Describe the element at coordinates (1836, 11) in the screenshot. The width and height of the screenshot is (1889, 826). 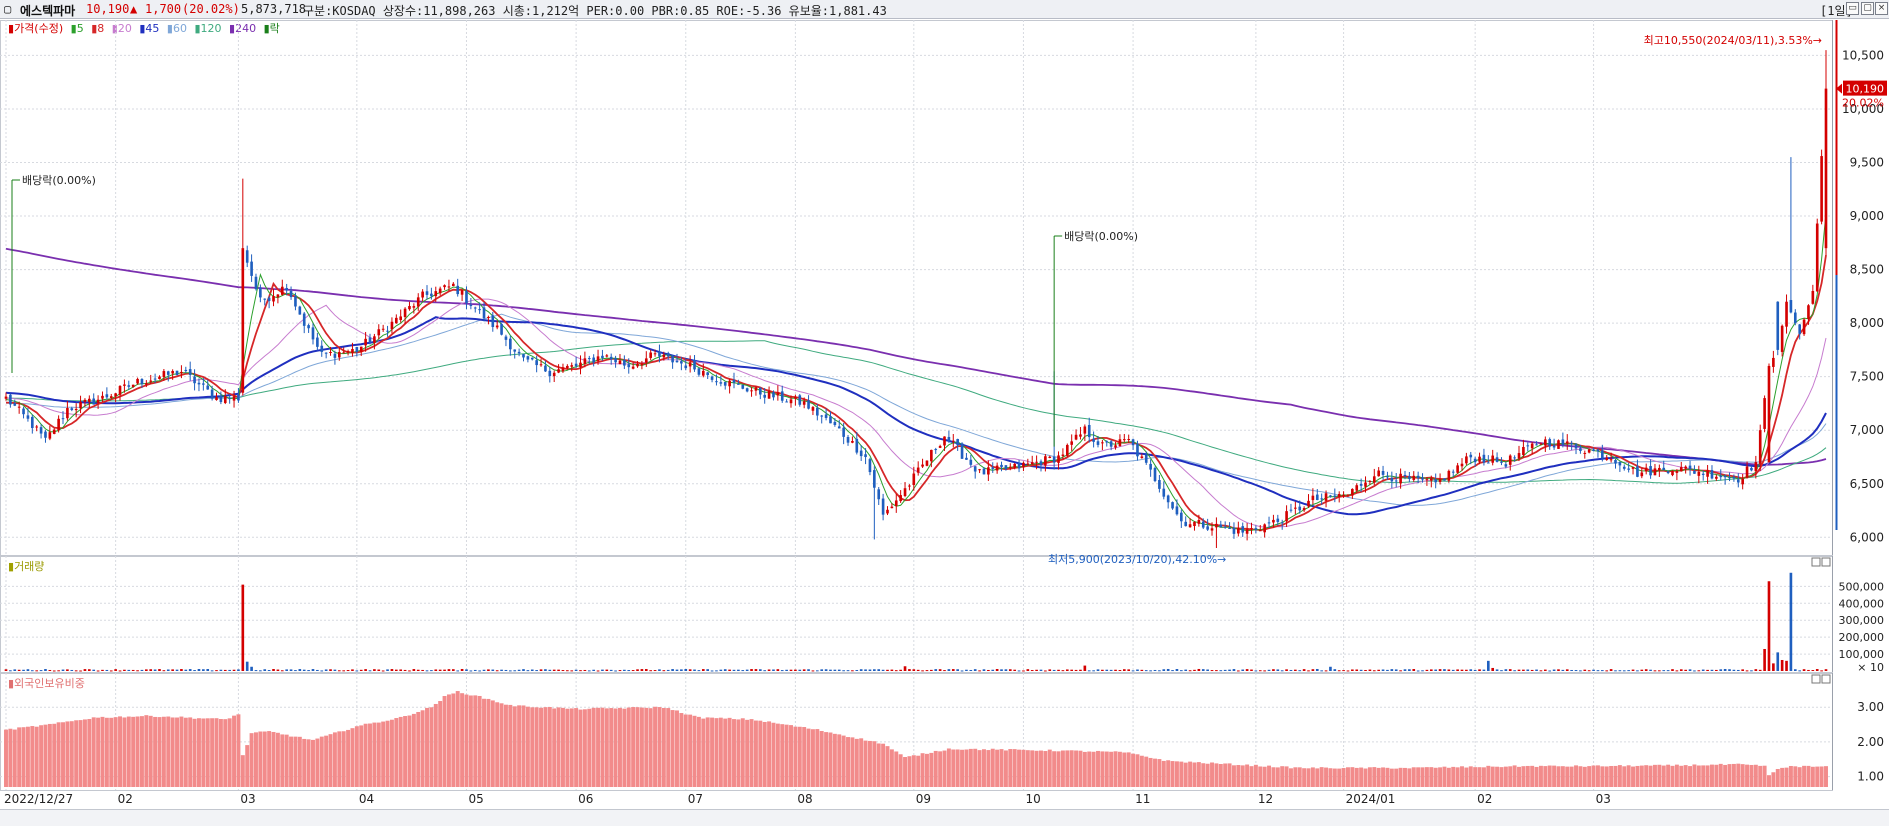
I see `period-button: [1일]` at that location.